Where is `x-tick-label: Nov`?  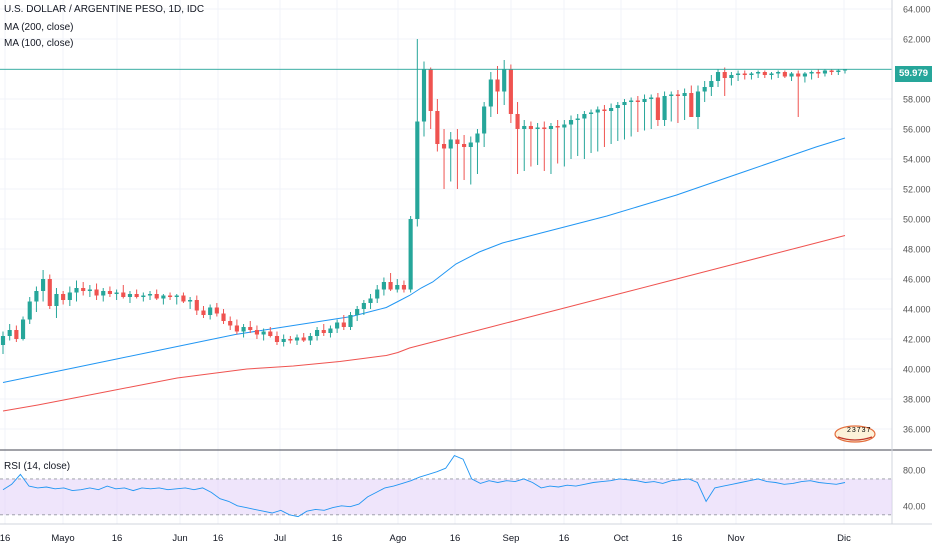
x-tick-label: Nov is located at coordinates (736, 538).